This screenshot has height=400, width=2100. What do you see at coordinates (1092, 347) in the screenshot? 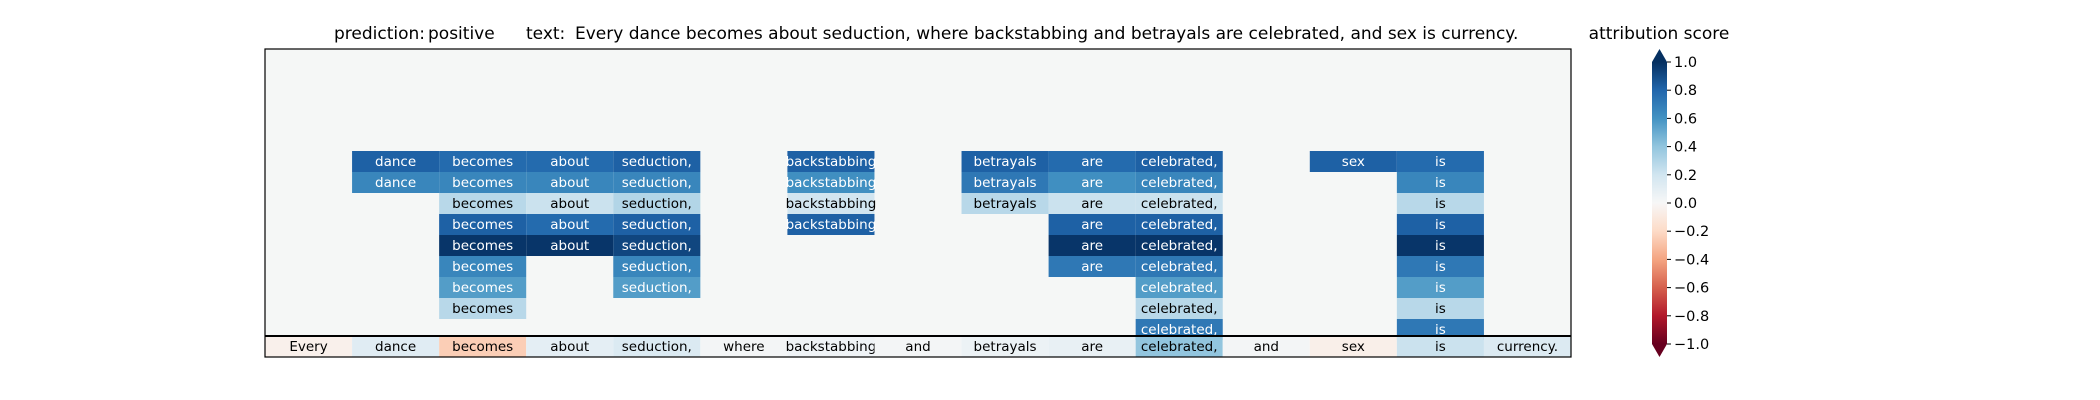
I see `token-label: are` at bounding box center [1092, 347].